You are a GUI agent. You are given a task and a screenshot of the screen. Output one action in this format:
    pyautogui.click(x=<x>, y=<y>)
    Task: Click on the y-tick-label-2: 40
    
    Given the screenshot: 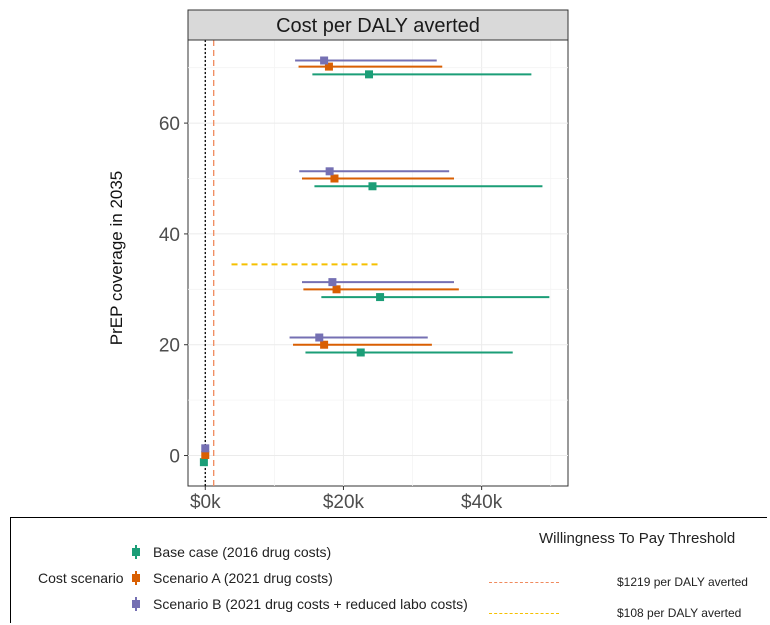 What is the action you would take?
    pyautogui.click(x=169, y=235)
    